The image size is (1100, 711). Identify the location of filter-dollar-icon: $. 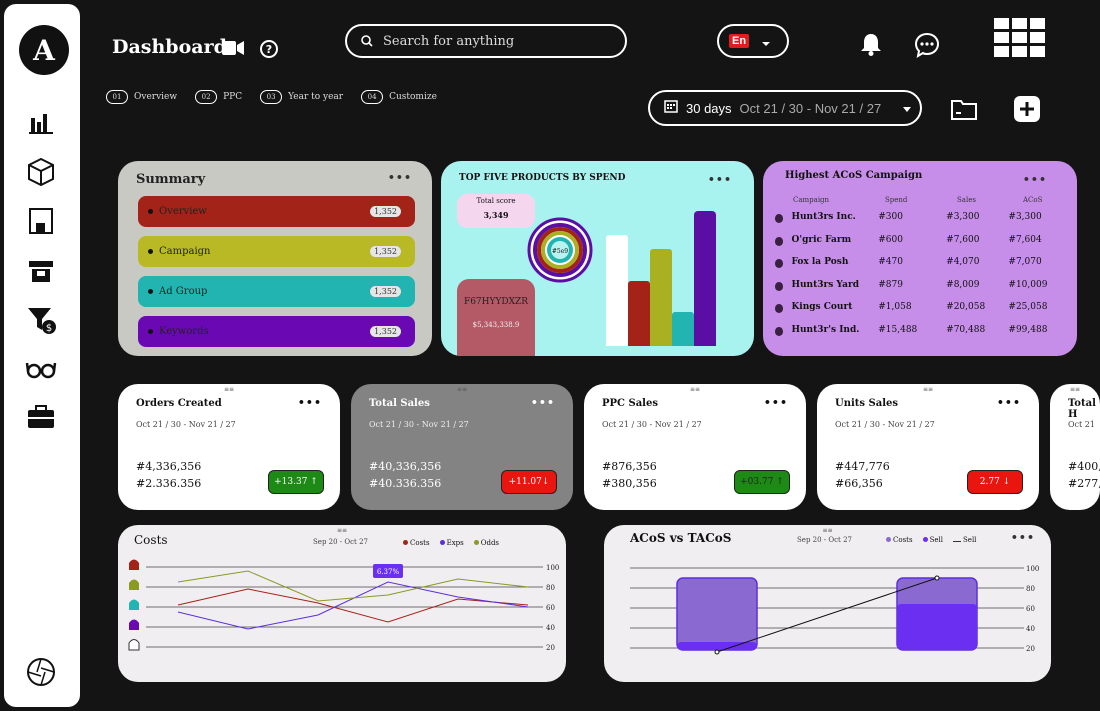
(41, 320).